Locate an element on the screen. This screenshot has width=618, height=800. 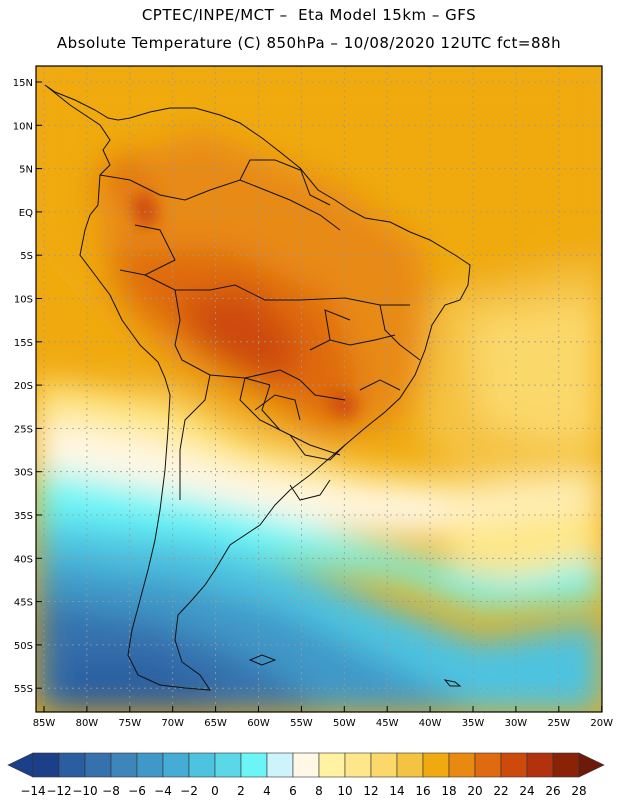
longitude-label: 65W is located at coordinates (215, 723).